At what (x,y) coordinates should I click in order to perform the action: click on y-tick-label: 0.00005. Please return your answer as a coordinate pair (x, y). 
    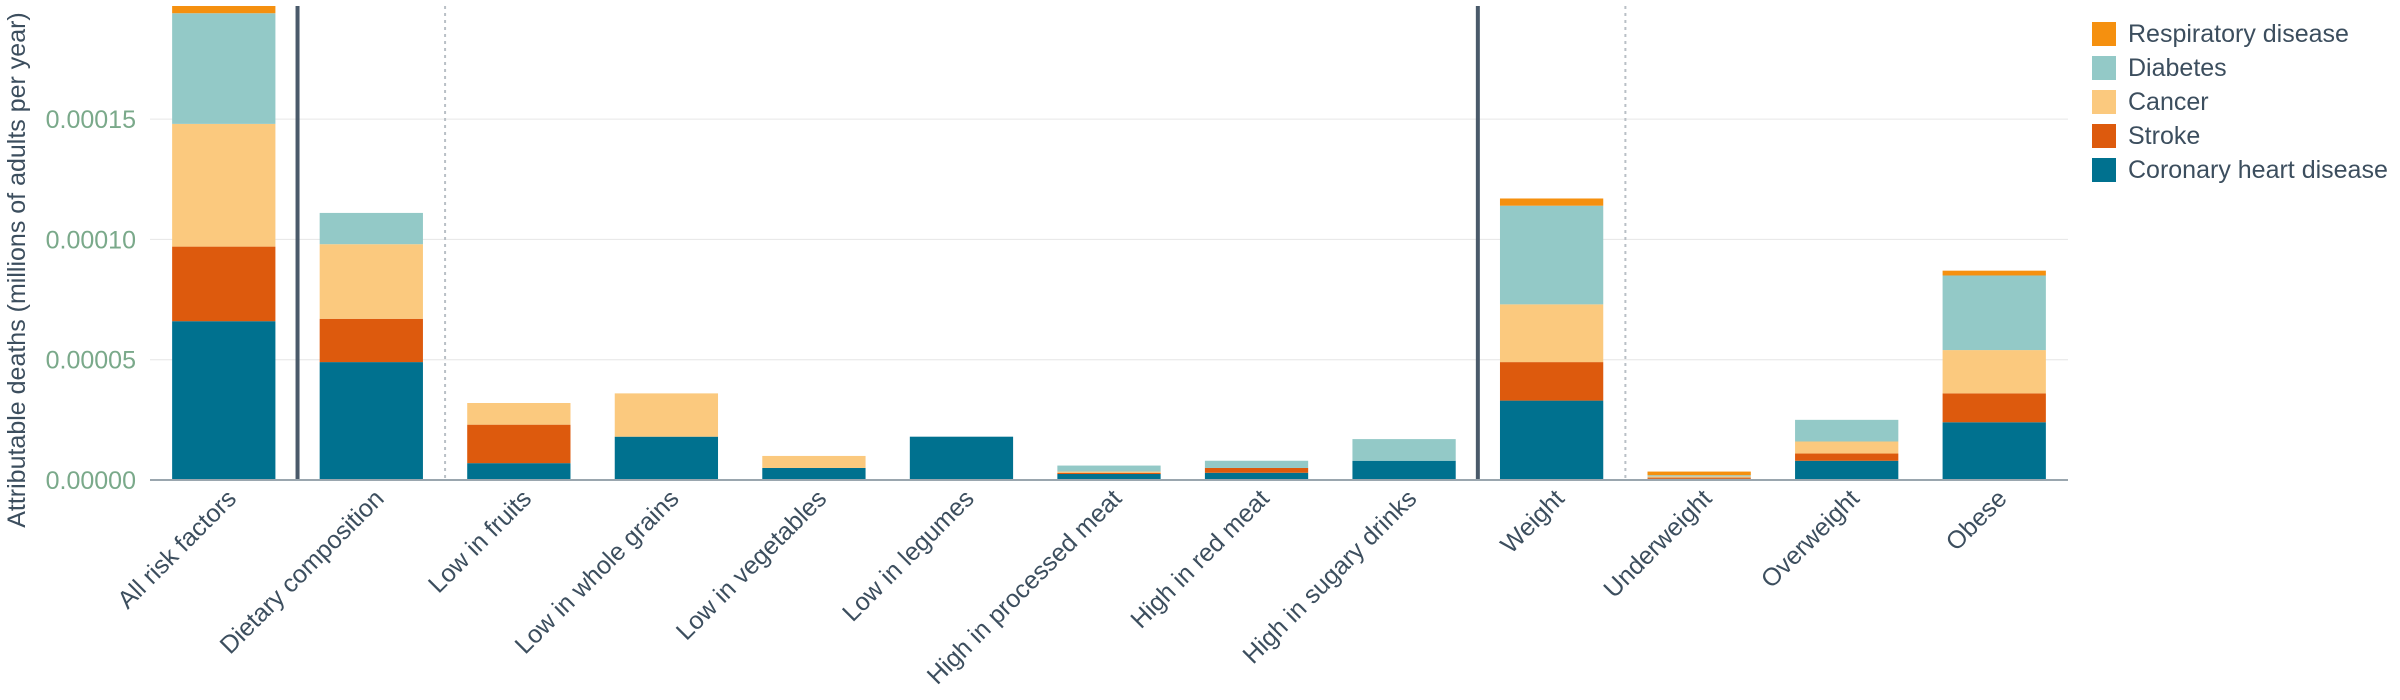
    Looking at the image, I should click on (91, 361).